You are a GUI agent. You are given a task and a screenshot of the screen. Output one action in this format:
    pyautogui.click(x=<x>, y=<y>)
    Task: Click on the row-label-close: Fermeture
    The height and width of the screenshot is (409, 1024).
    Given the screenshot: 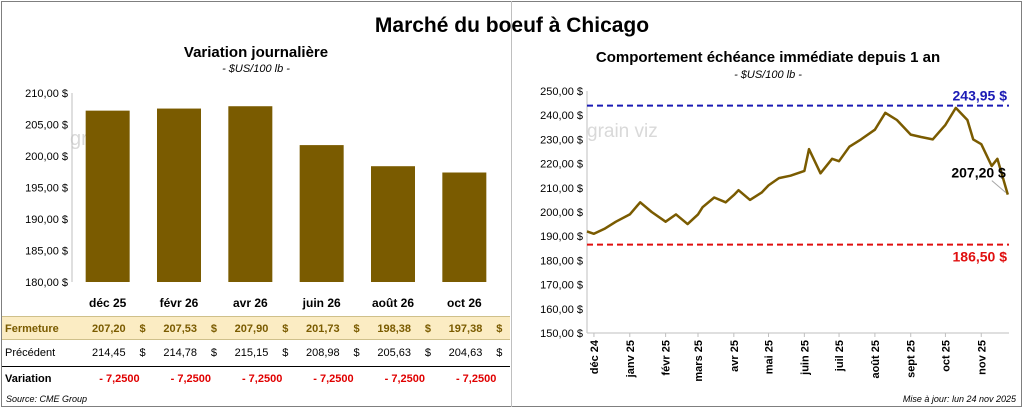 What is the action you would take?
    pyautogui.click(x=32, y=329)
    